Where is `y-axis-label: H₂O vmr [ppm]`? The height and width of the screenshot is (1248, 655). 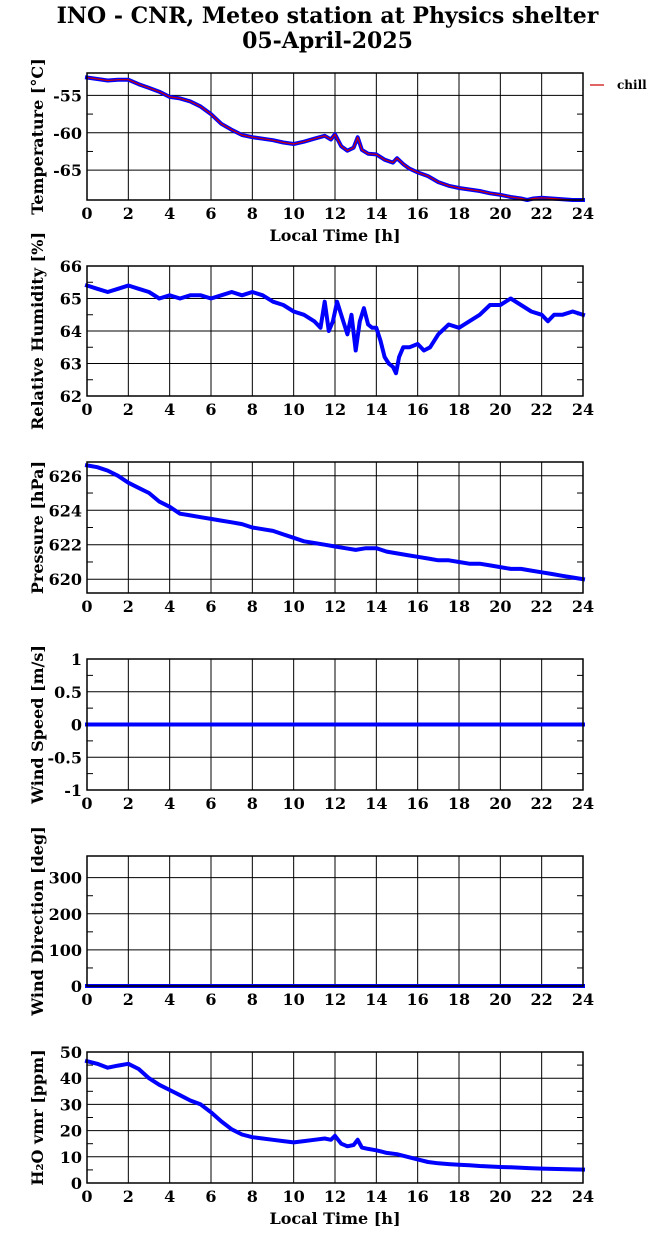 y-axis-label: H₂O vmr [ppm] is located at coordinates (37, 1117).